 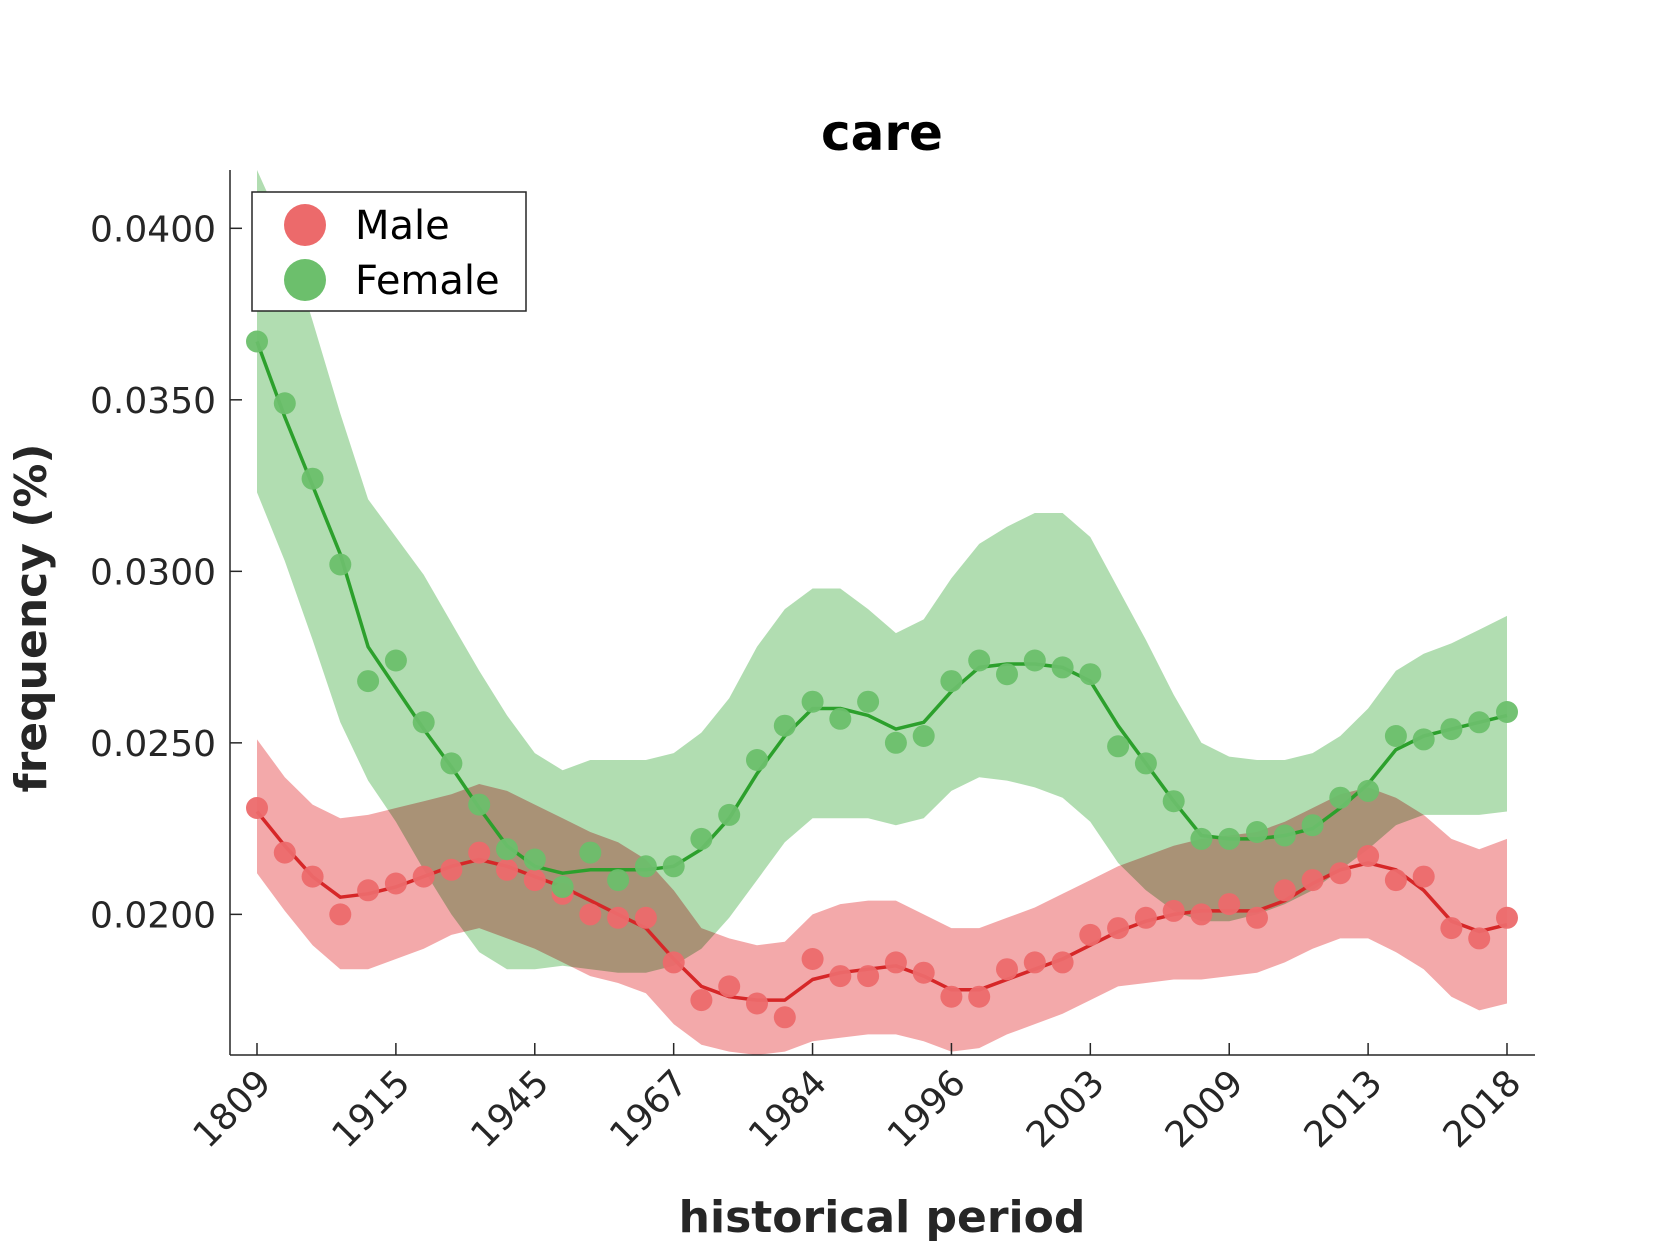 What do you see at coordinates (31, 617) in the screenshot?
I see `y-axis-title: frequency (%)` at bounding box center [31, 617].